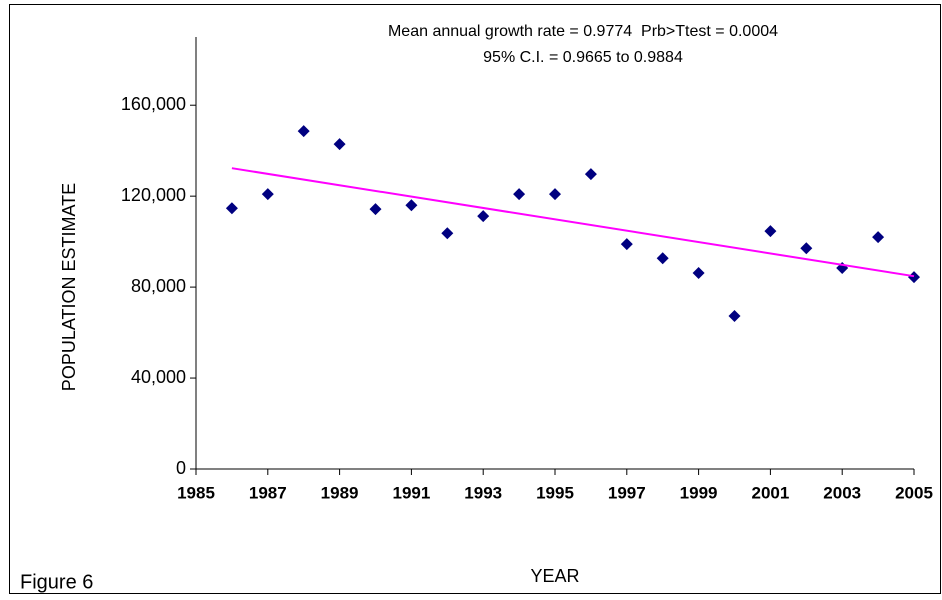 The height and width of the screenshot is (600, 942). I want to click on x-axis-label: YEAR, so click(554, 576).